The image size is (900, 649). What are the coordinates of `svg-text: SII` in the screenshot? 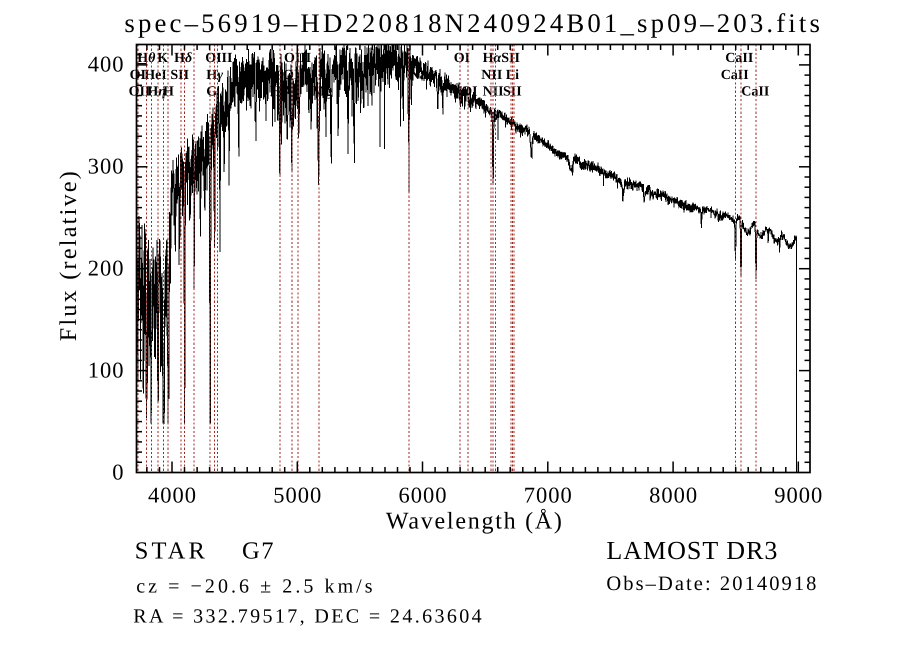 It's located at (179, 75).